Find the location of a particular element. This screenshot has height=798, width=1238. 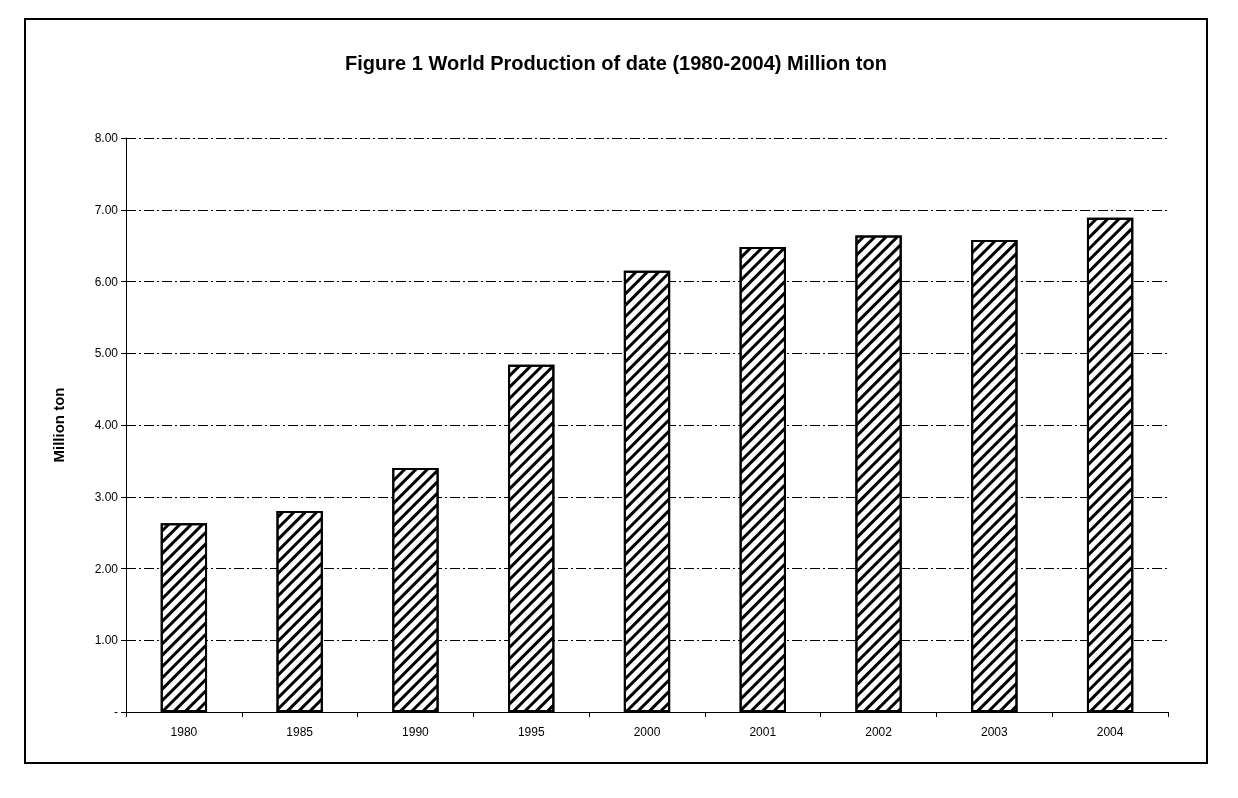

y-tick-label: 4.00 is located at coordinates (106, 425).